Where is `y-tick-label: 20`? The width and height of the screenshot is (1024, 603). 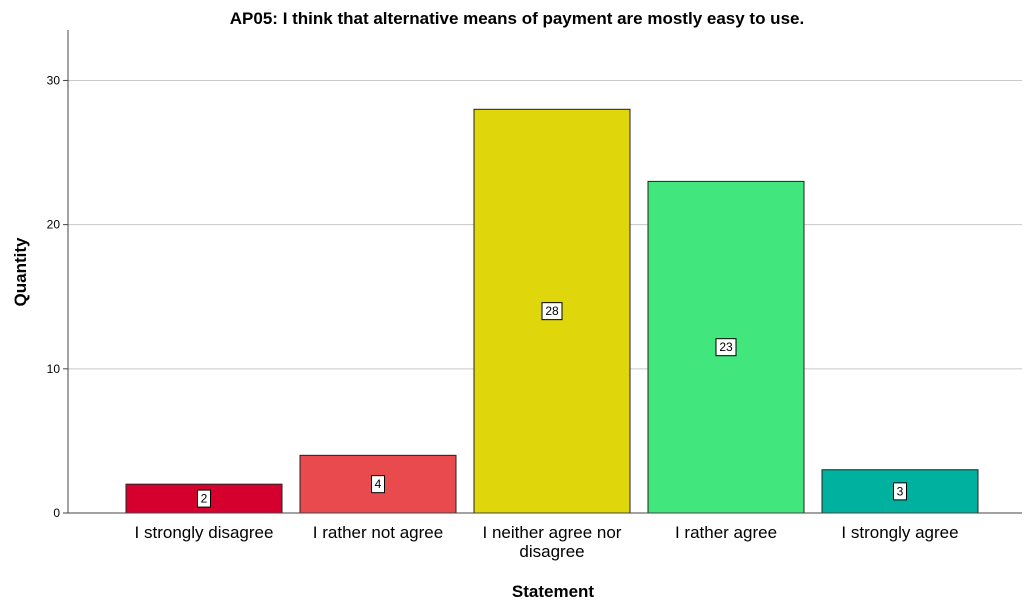 y-tick-label: 20 is located at coordinates (54, 225).